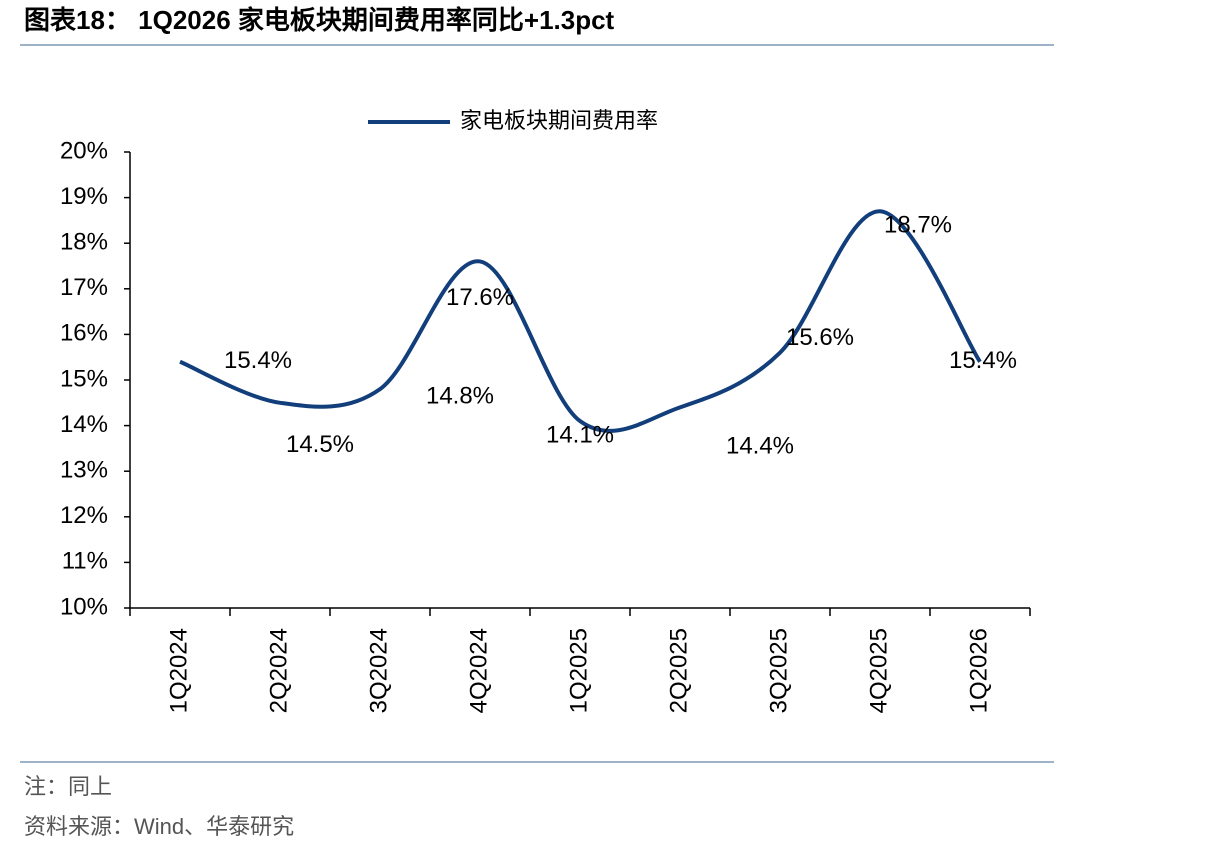  Describe the element at coordinates (778, 670) in the screenshot. I see `x-tick-label: 3Q2025` at that location.